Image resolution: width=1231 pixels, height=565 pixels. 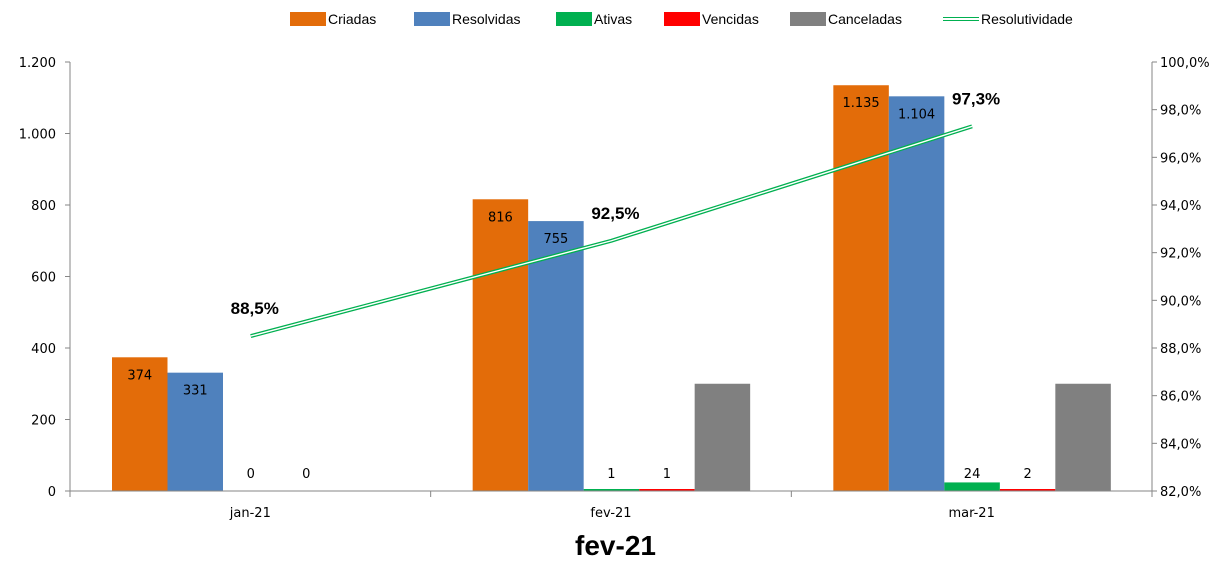 What do you see at coordinates (255, 308) in the screenshot?
I see `resolutividade-value-label: 88,5%` at bounding box center [255, 308].